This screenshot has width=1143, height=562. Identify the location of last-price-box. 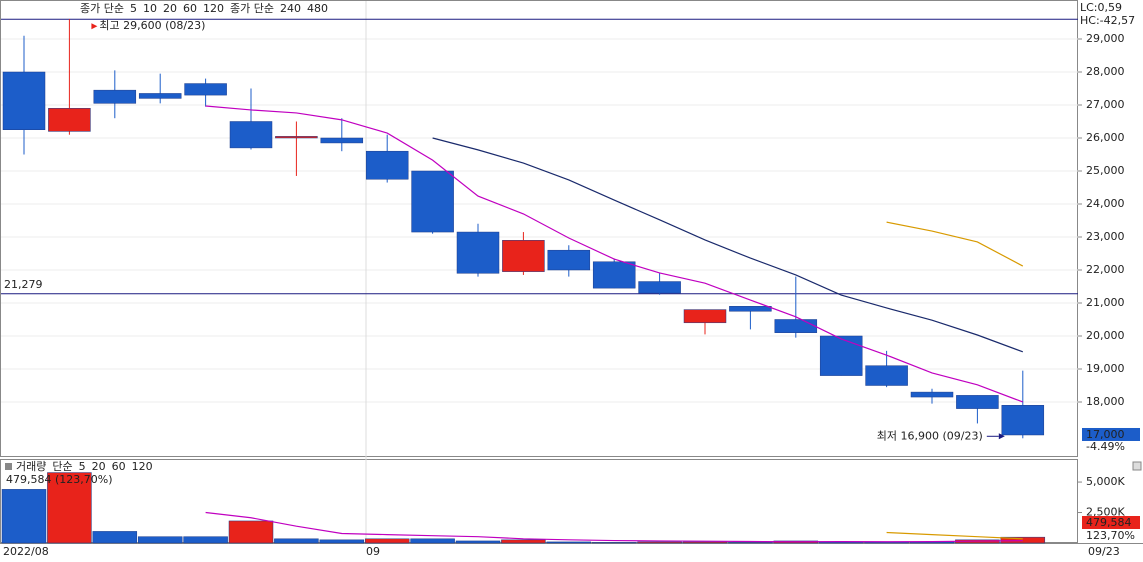
(1111, 434).